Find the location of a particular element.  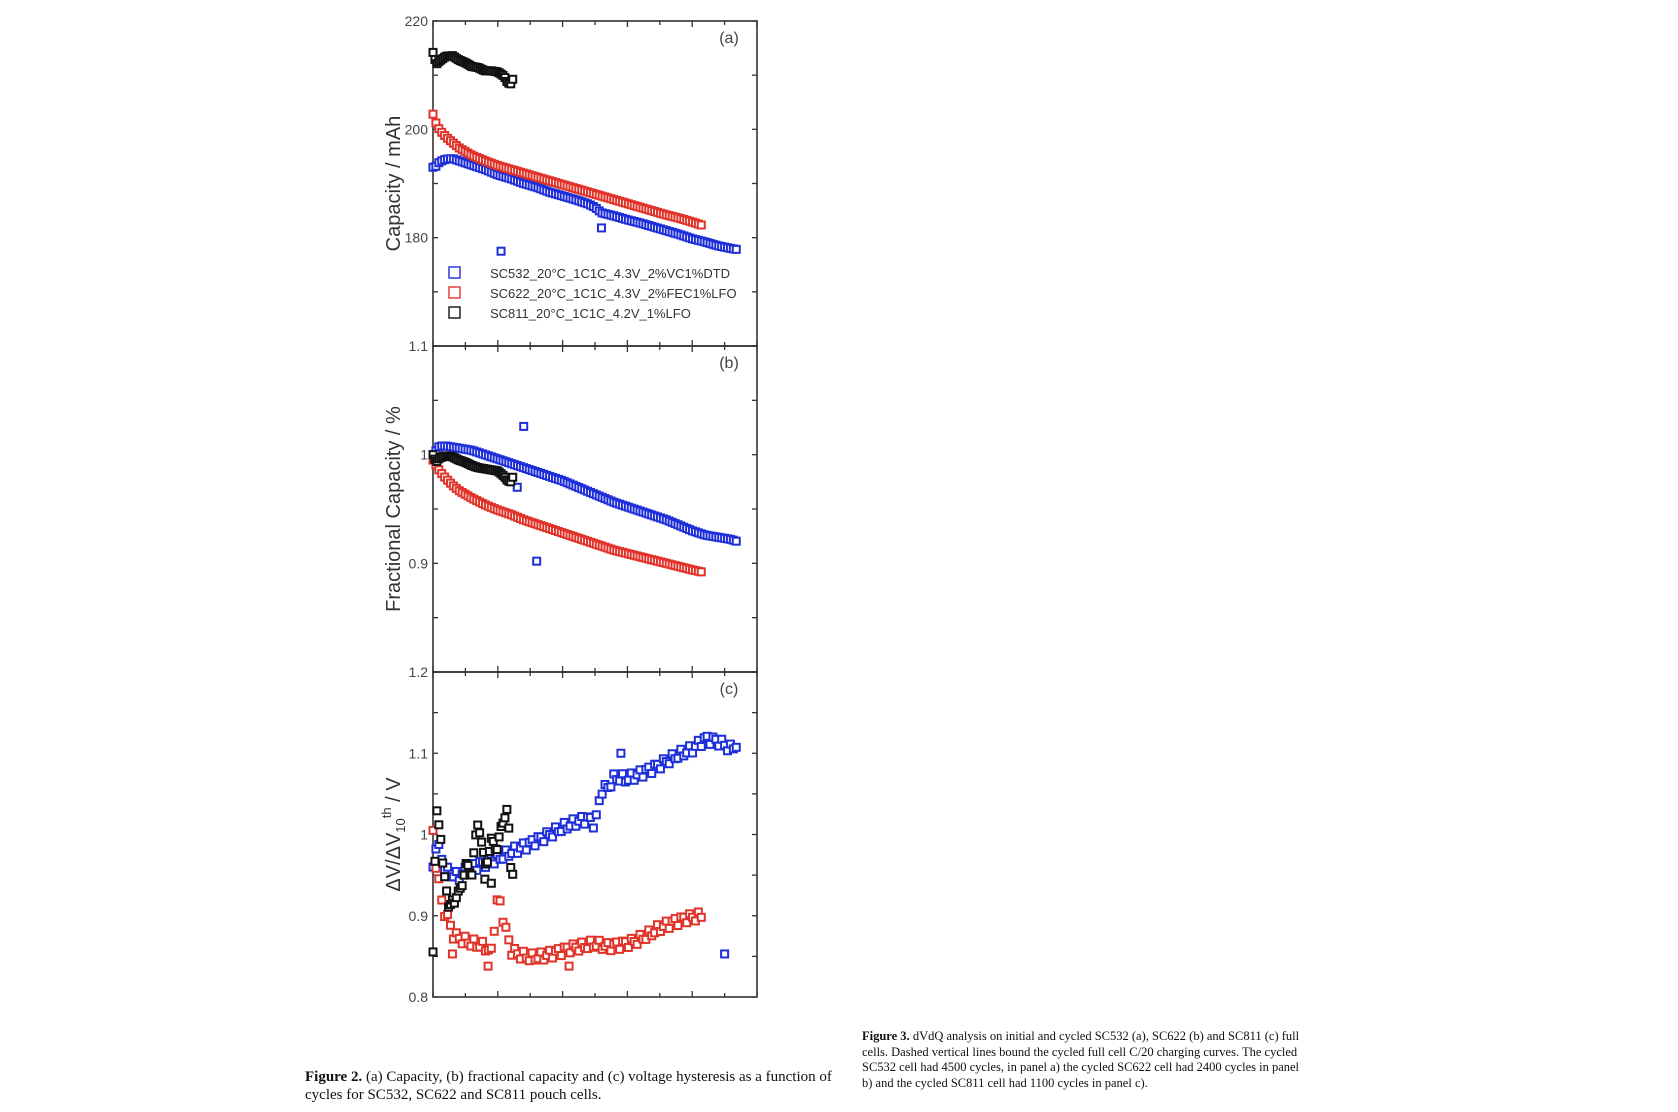

y-axis-label: ΔV/ΔV10th / V is located at coordinates (393, 834).